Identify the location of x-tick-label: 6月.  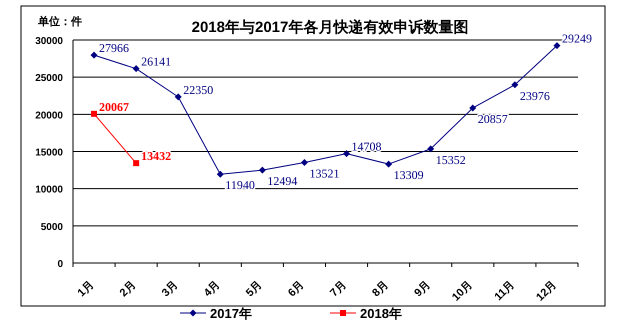
(296, 289).